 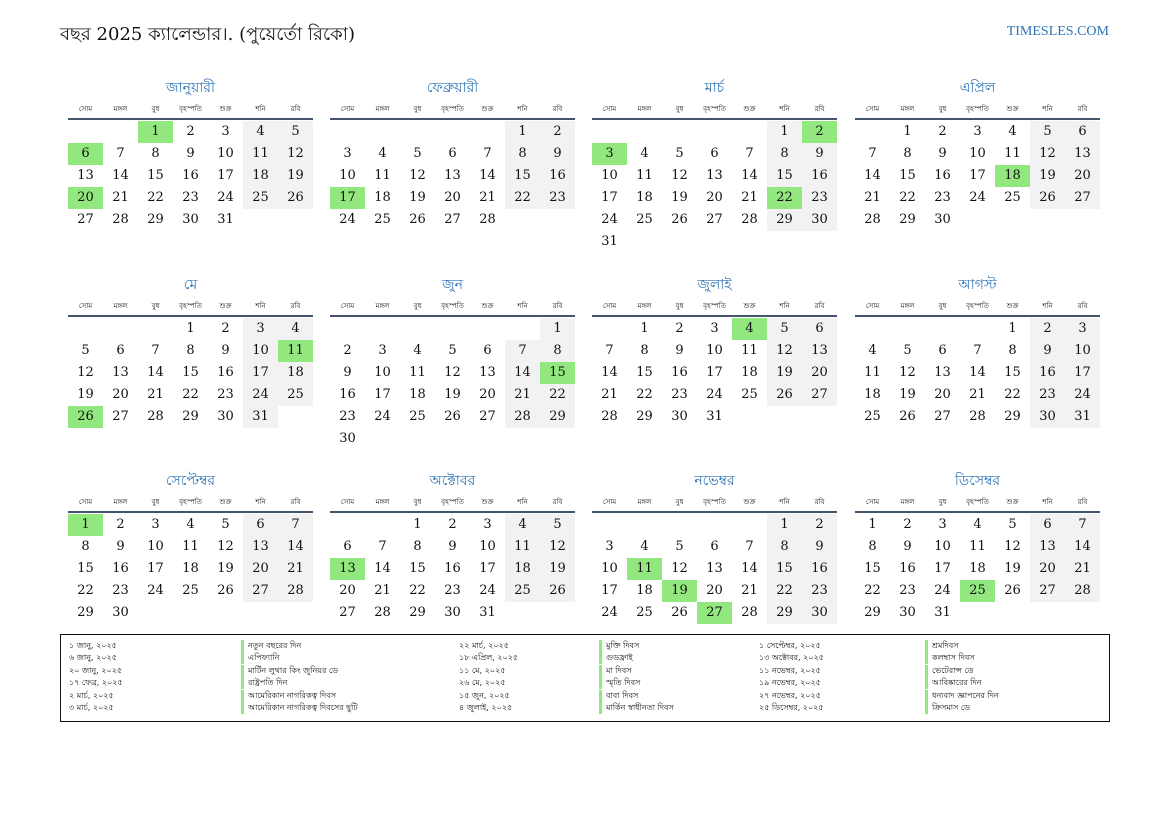 What do you see at coordinates (486, 707) in the screenshot?
I see `legend-date: ৪ জুলাই, ২০২৫` at bounding box center [486, 707].